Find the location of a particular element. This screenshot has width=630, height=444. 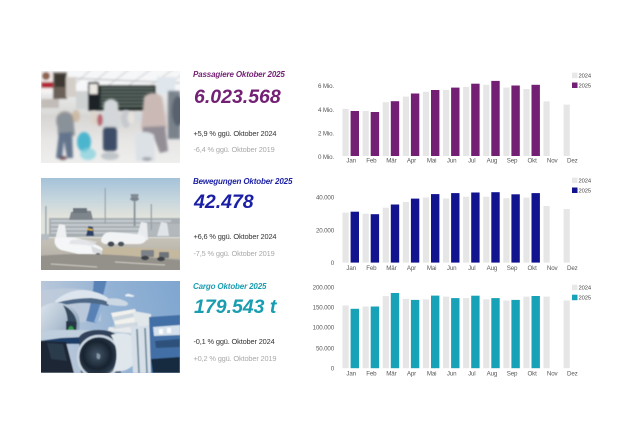

svg-text: 50.000 is located at coordinates (325, 348).